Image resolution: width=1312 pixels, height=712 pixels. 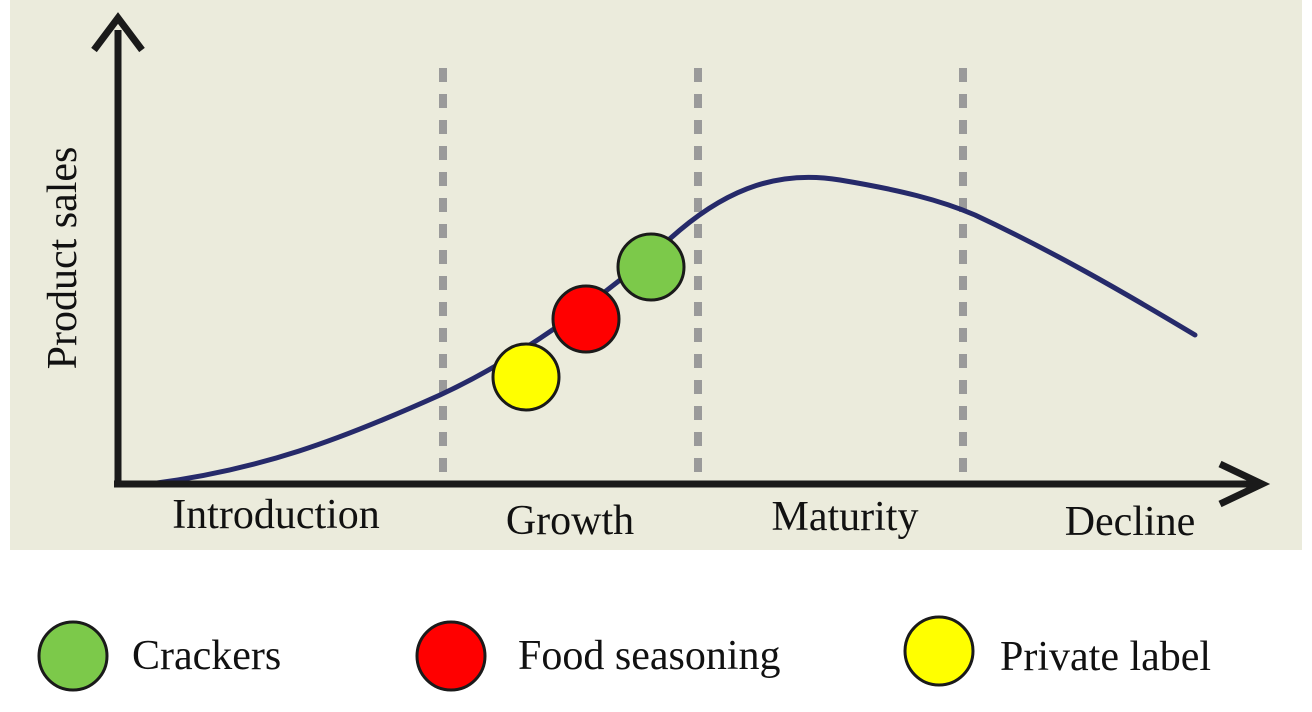 I want to click on stage-label-introduction: Introduction, so click(x=276, y=515).